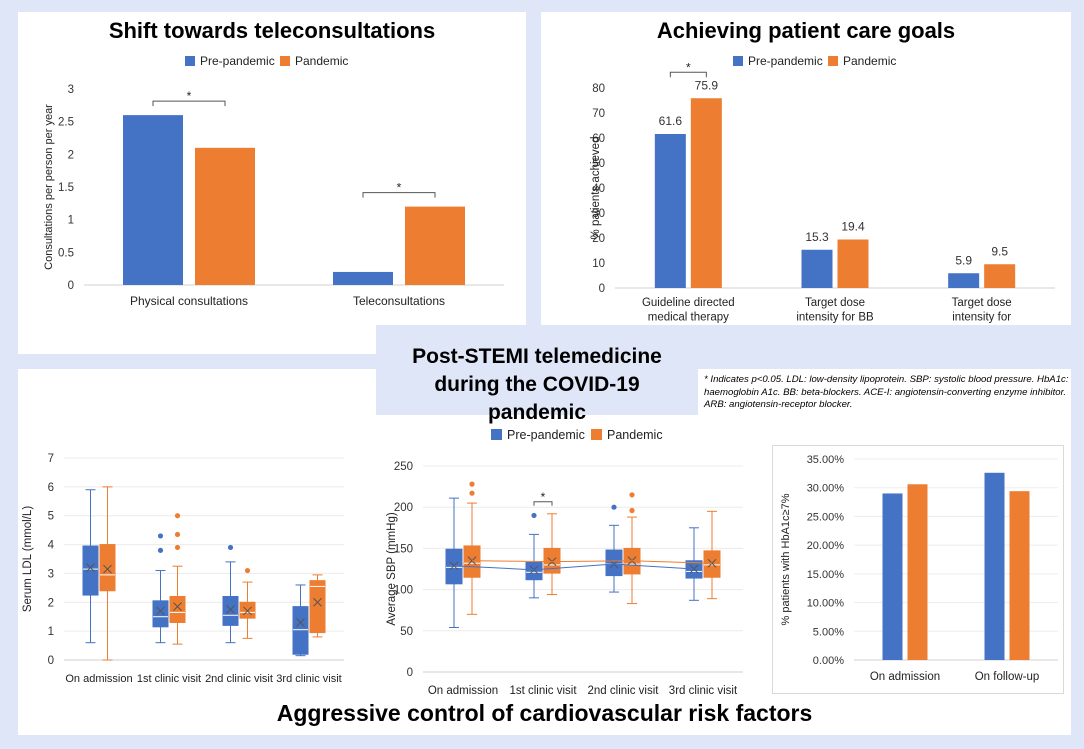  Describe the element at coordinates (308, 679) in the screenshot. I see `ldl-category-3: 3rd clinic visit` at that location.